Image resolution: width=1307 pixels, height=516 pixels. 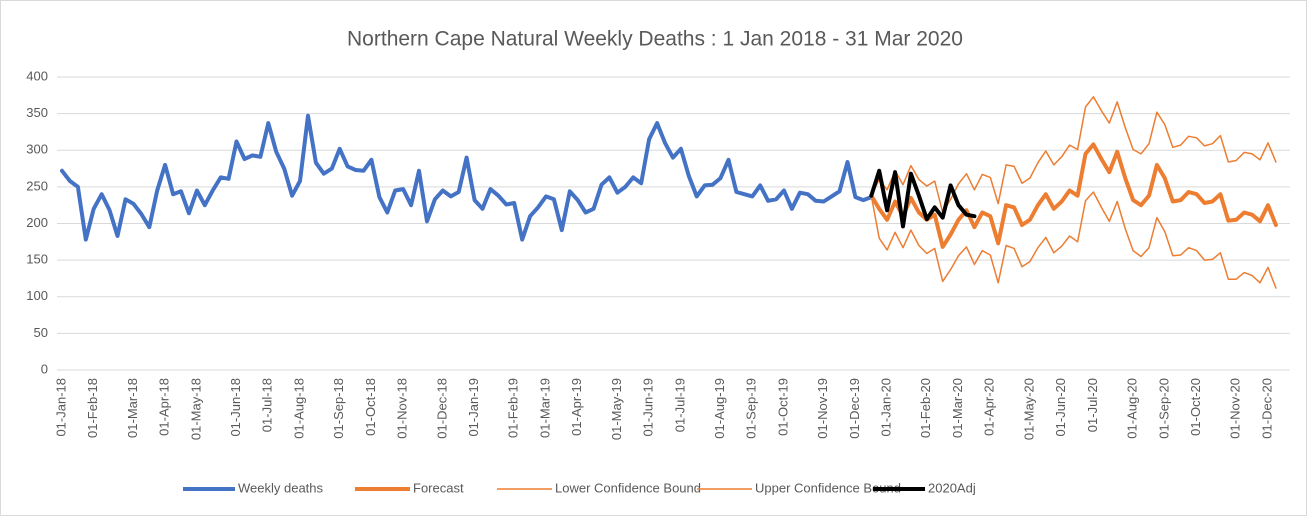 What do you see at coordinates (1266, 408) in the screenshot?
I see `x-tick-label: 01-Dec-20` at bounding box center [1266, 408].